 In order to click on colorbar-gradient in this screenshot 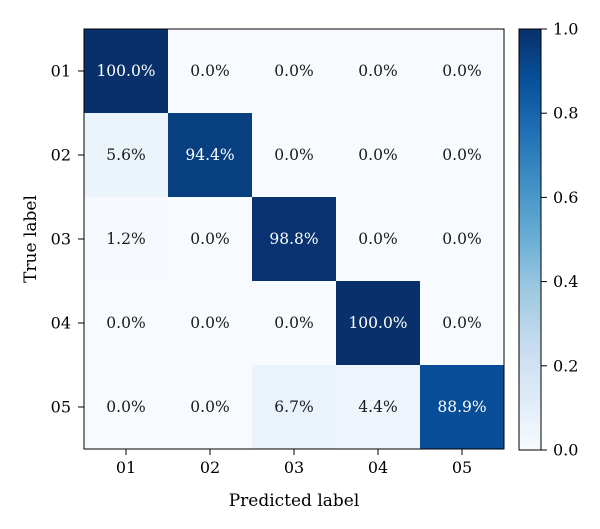, I will do `click(530, 239)`.